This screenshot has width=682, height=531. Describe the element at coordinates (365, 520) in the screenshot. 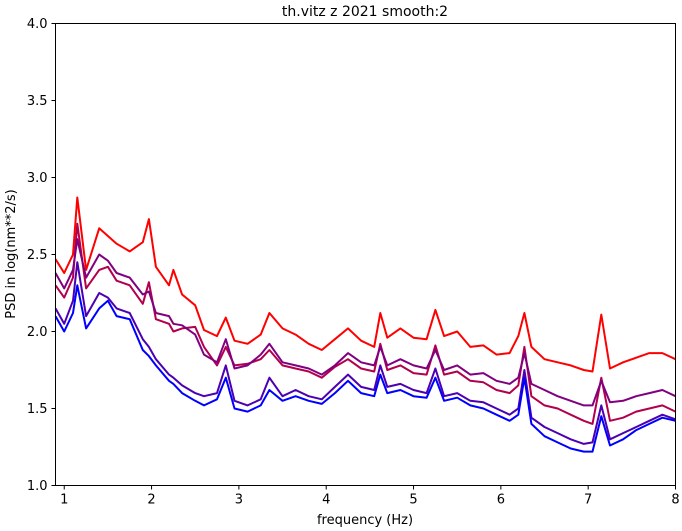

I see `x-axis-label: frequency (Hz)` at that location.